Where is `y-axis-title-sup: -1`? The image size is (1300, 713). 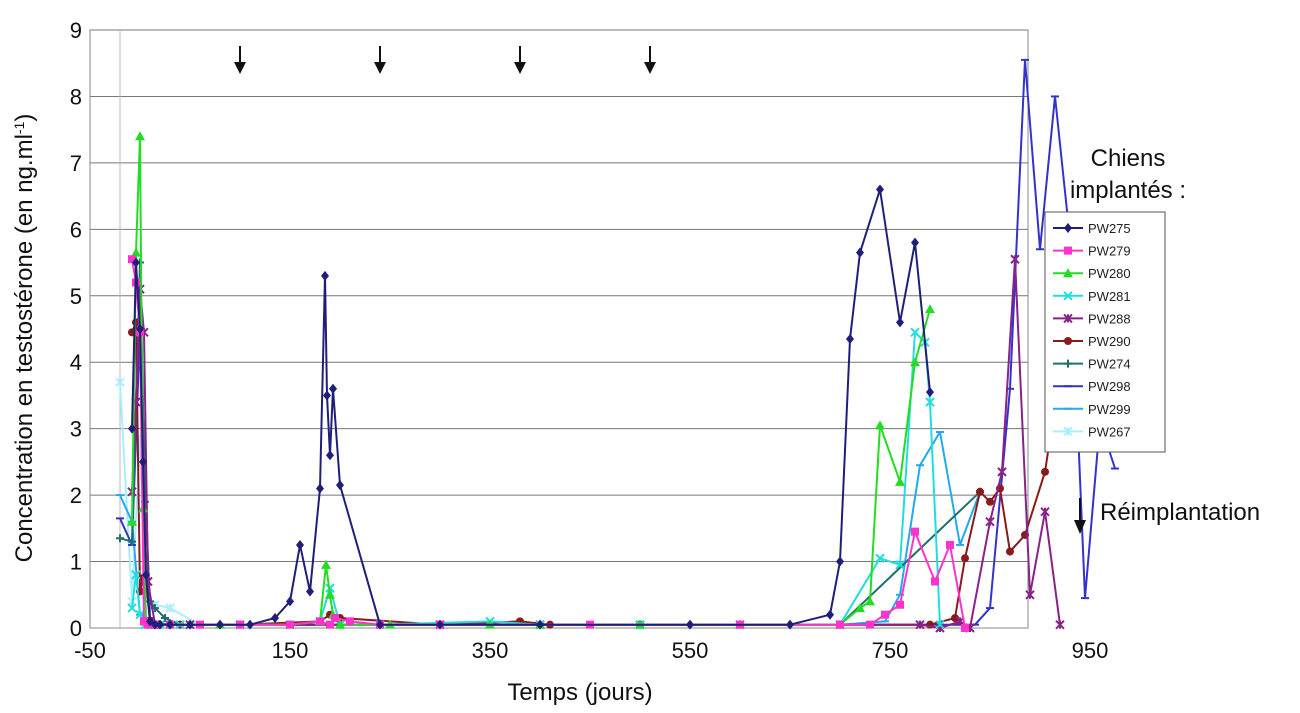 y-axis-title-sup: -1 is located at coordinates (19, 127).